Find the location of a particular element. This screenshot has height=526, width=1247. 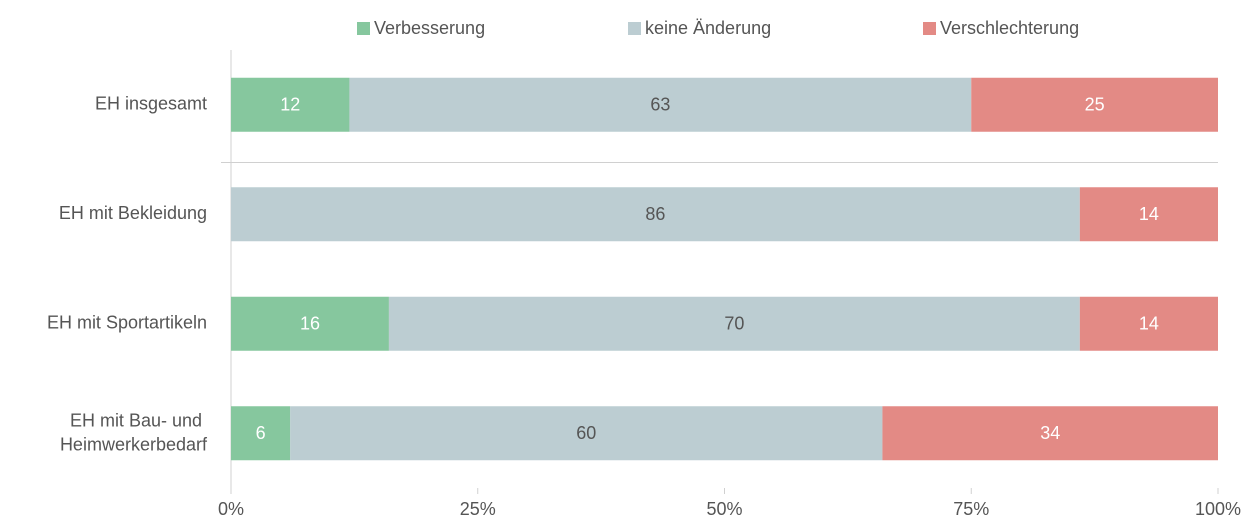

data-label: 63 is located at coordinates (660, 105).